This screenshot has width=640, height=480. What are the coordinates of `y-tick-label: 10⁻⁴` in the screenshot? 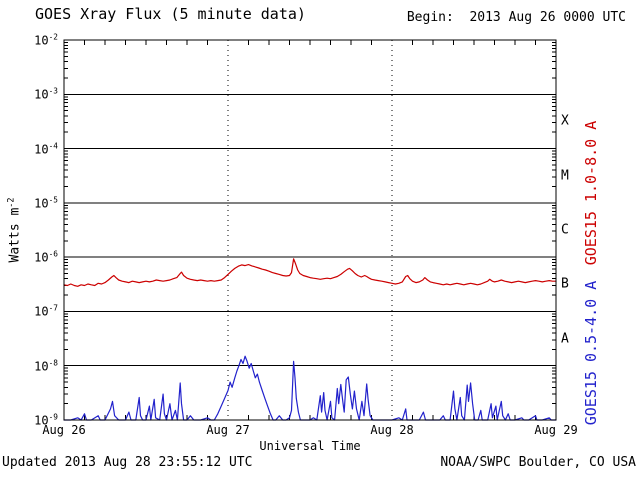 It's located at (46, 149).